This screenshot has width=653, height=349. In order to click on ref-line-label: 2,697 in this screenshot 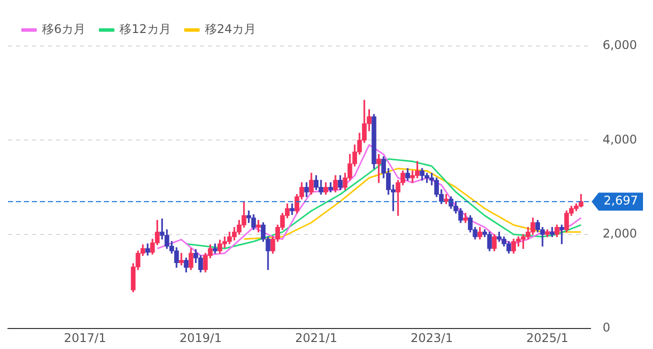, I will do `click(621, 201)`.